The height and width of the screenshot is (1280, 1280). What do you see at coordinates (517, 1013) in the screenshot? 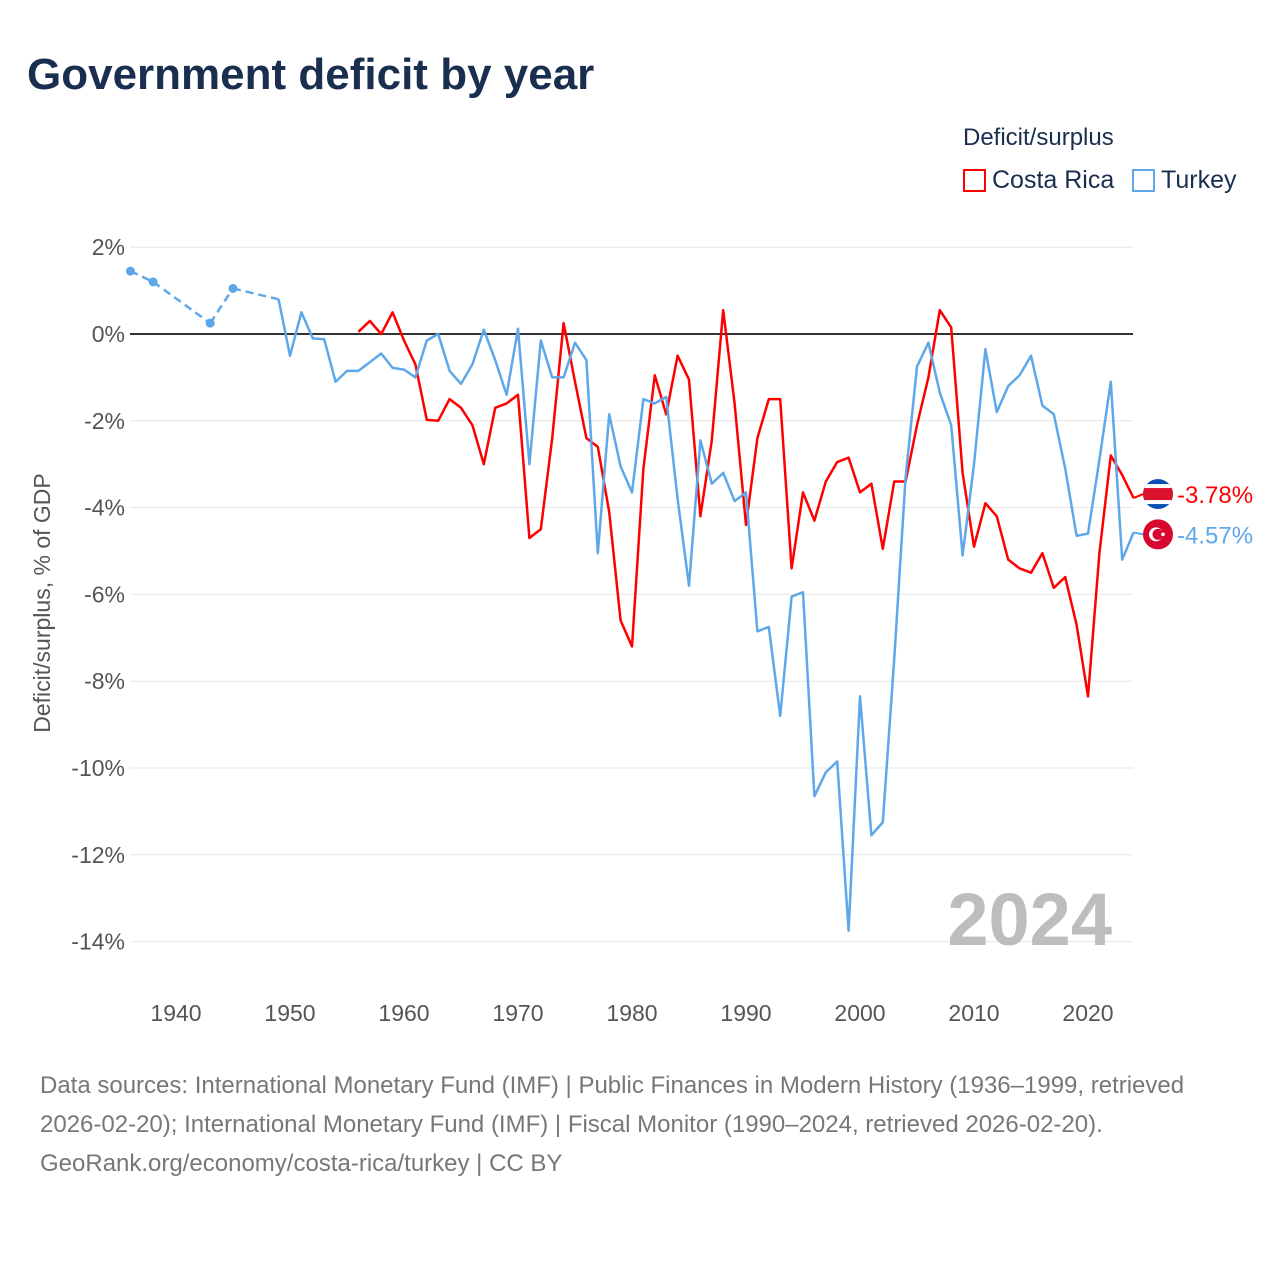
I see `x-tick-label: 1970` at bounding box center [517, 1013].